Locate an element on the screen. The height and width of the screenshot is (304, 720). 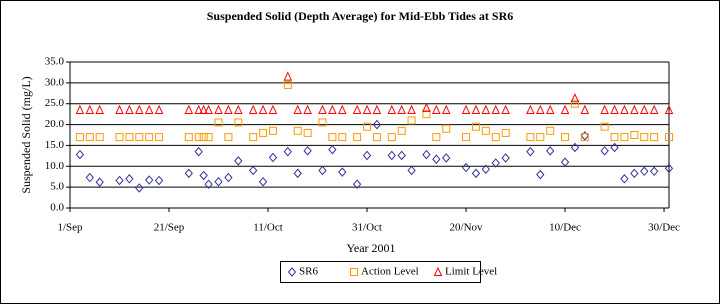
x-axis-title: Year 2001 is located at coordinates (370, 248).